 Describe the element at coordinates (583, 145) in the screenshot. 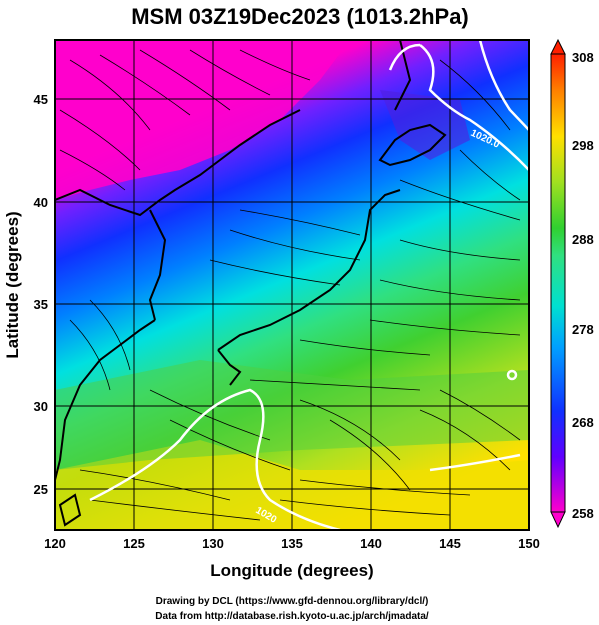

I see `colorbar-tick-label: 298` at that location.